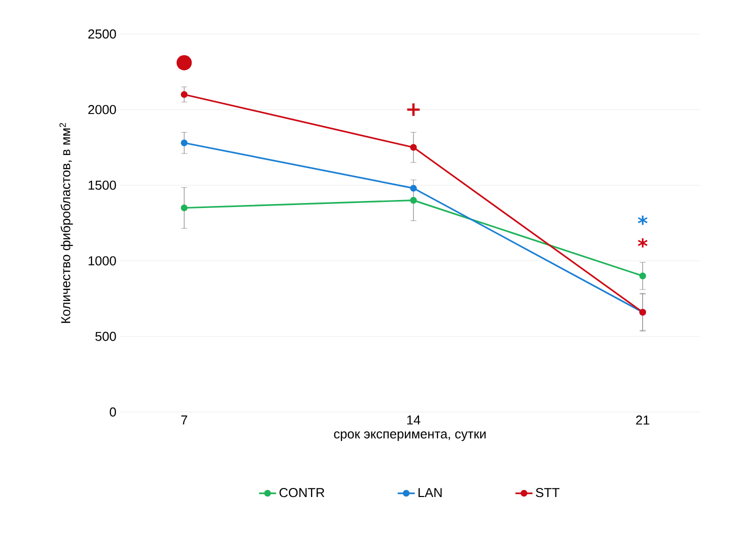 Image resolution: width=753 pixels, height=533 pixels. Describe the element at coordinates (413, 109) in the screenshot. I see `annotation: +` at that location.